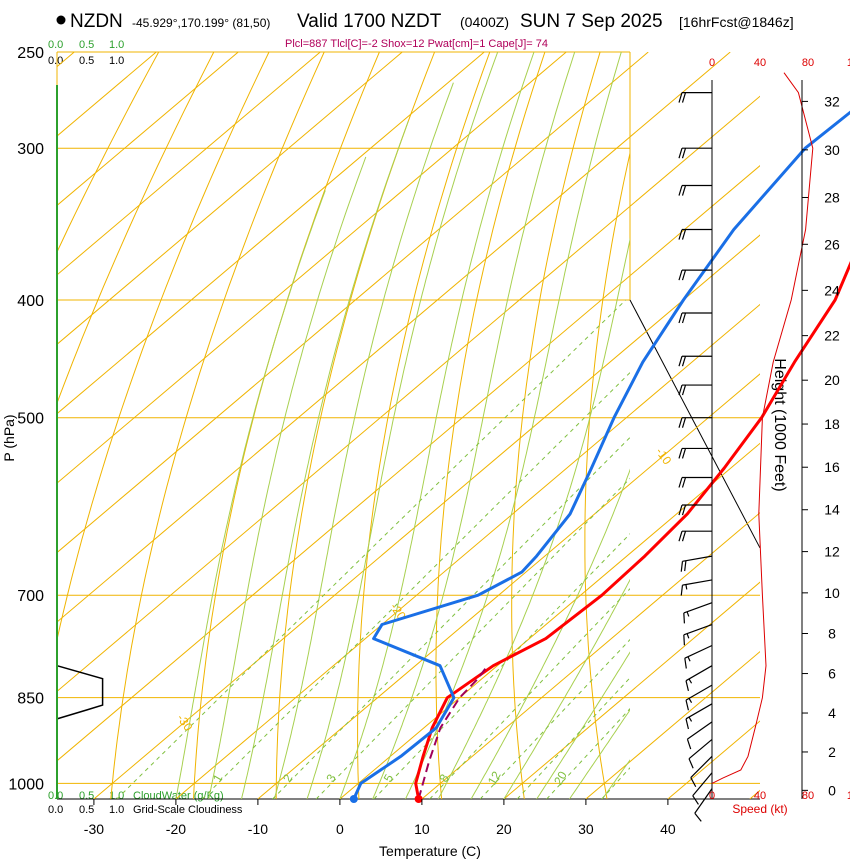  I want to click on height-tick-label: 8, so click(832, 633).